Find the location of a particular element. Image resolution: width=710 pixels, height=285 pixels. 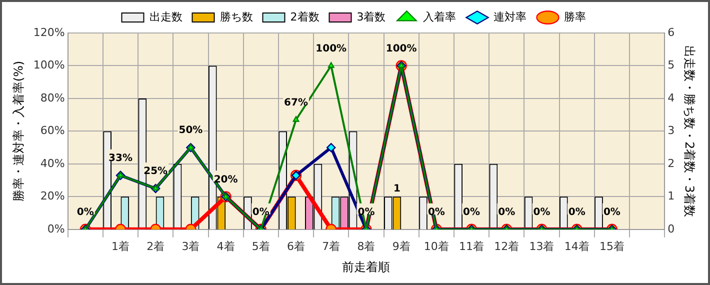

y-tick-label: 80% is located at coordinates (52, 97).